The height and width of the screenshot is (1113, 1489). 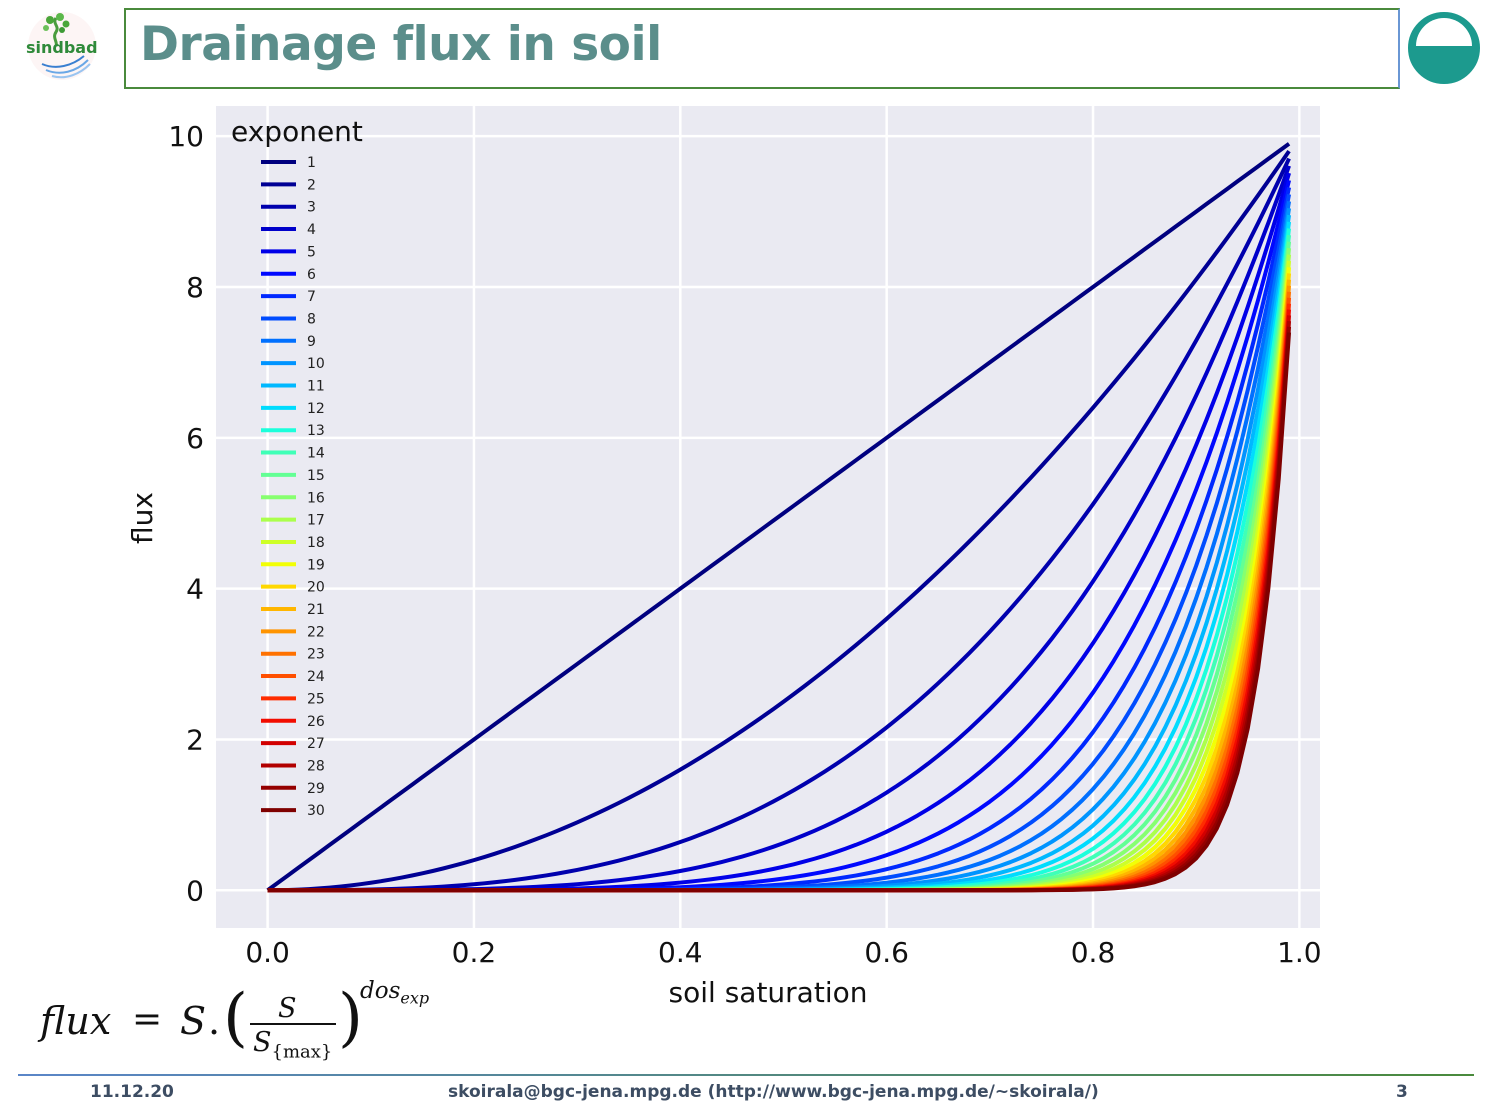 What do you see at coordinates (1299, 952) in the screenshot?
I see `x-tick-label: 1.0` at bounding box center [1299, 952].